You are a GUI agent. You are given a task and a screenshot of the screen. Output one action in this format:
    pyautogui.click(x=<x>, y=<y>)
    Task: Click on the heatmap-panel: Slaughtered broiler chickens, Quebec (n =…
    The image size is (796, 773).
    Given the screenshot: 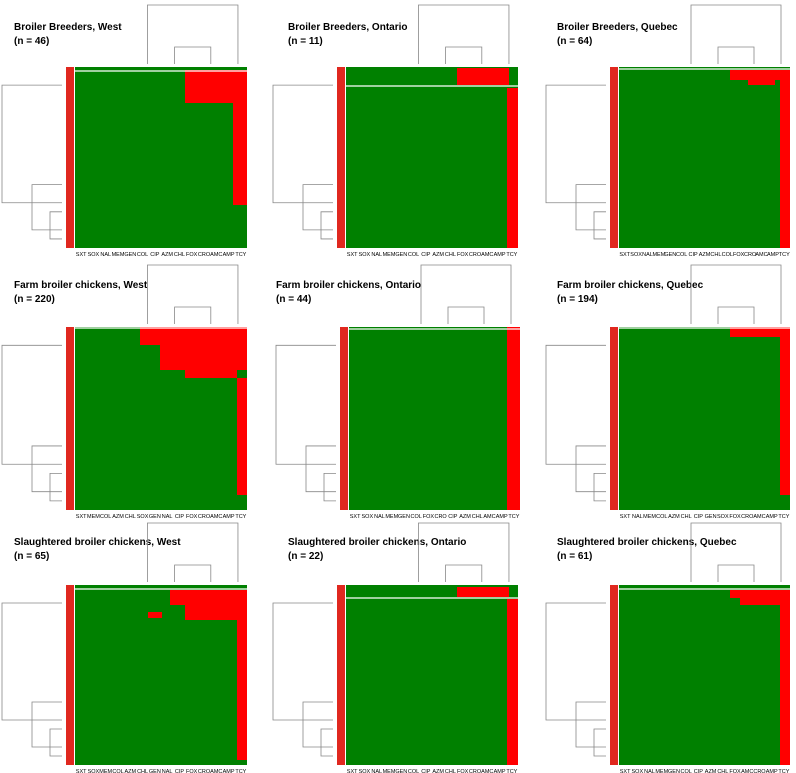 What is the action you would take?
    pyautogui.click(x=667, y=647)
    